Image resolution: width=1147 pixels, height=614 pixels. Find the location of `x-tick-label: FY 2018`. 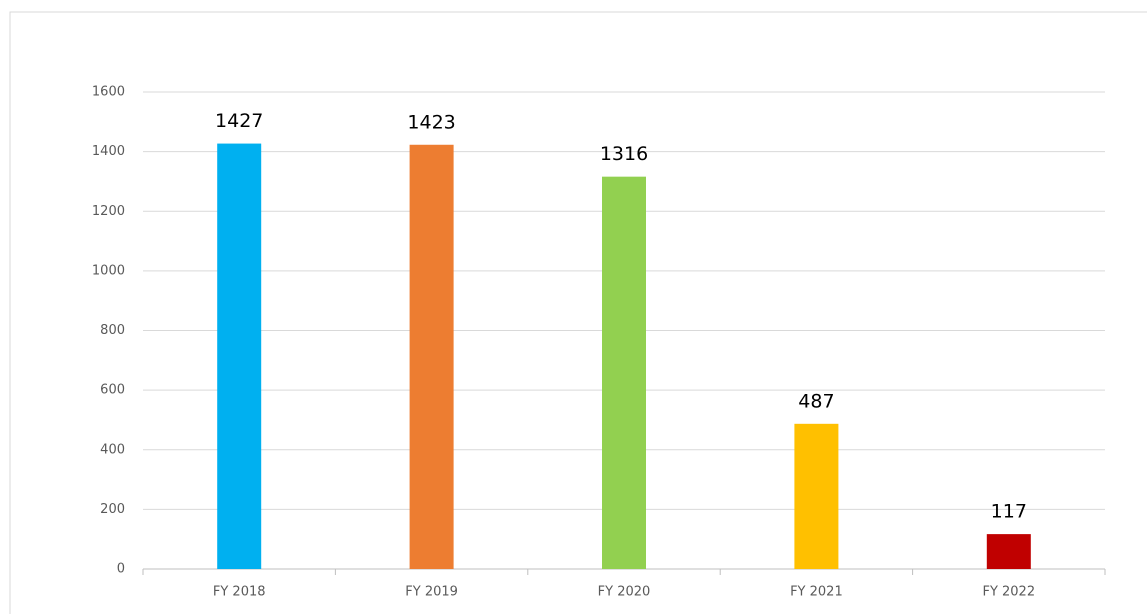

x-tick-label: FY 2018 is located at coordinates (239, 592).